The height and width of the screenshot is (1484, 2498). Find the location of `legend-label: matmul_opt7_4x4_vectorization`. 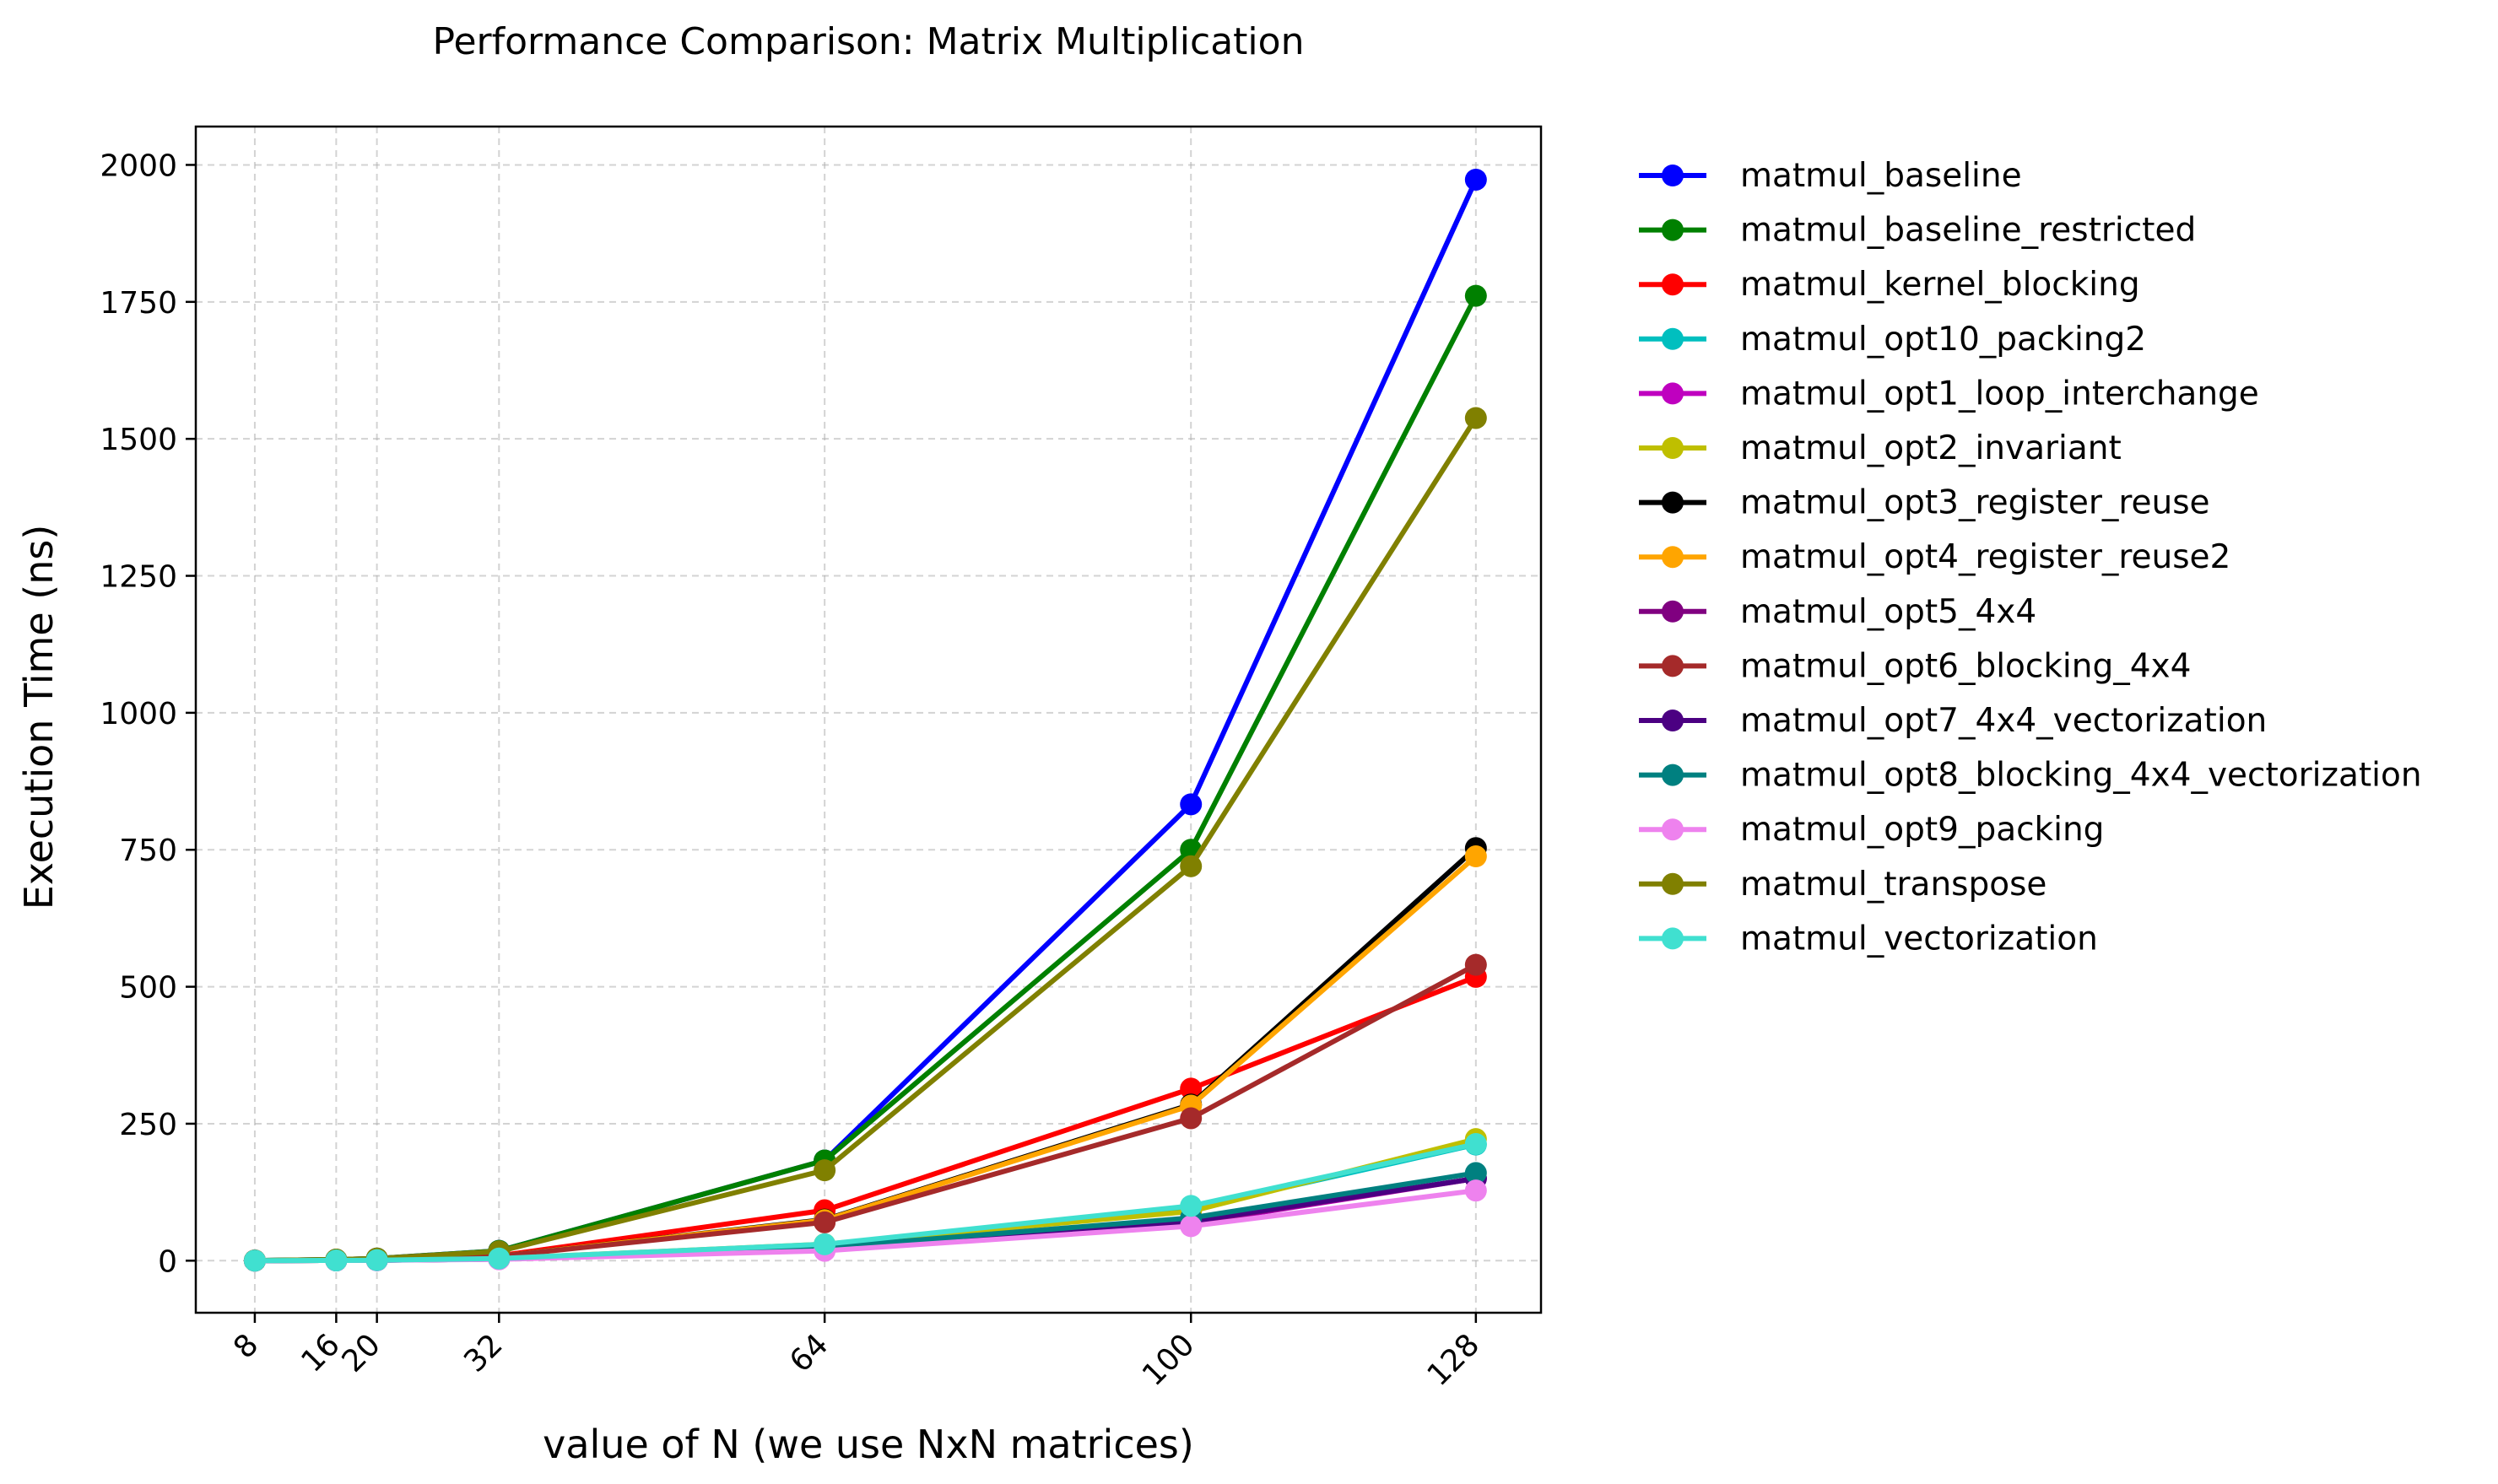

legend-label: matmul_opt7_4x4_vectorization is located at coordinates (2003, 721).